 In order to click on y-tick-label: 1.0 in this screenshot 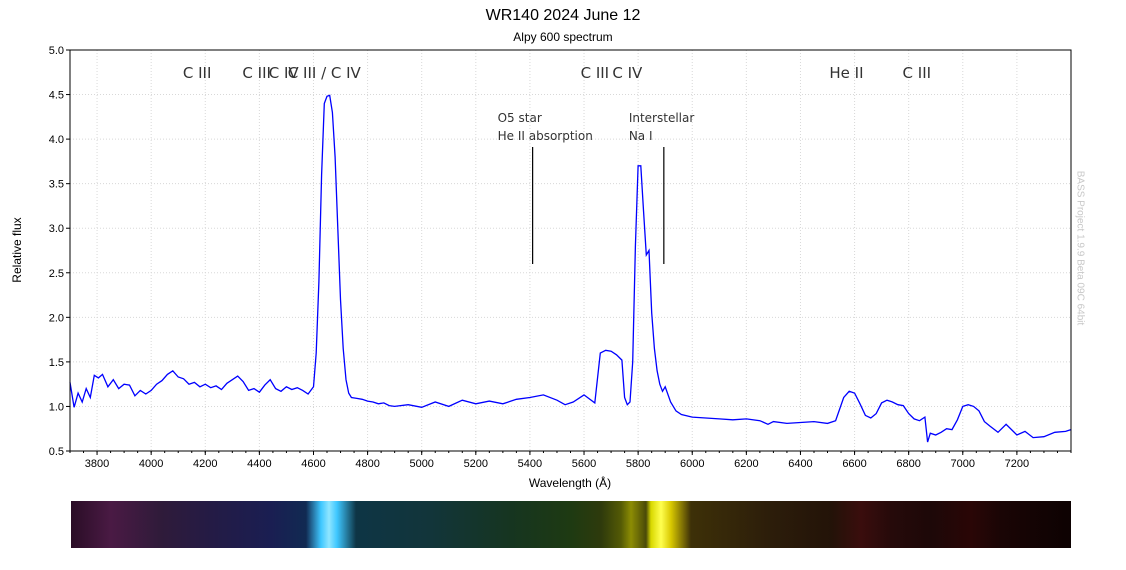, I will do `click(56, 407)`.